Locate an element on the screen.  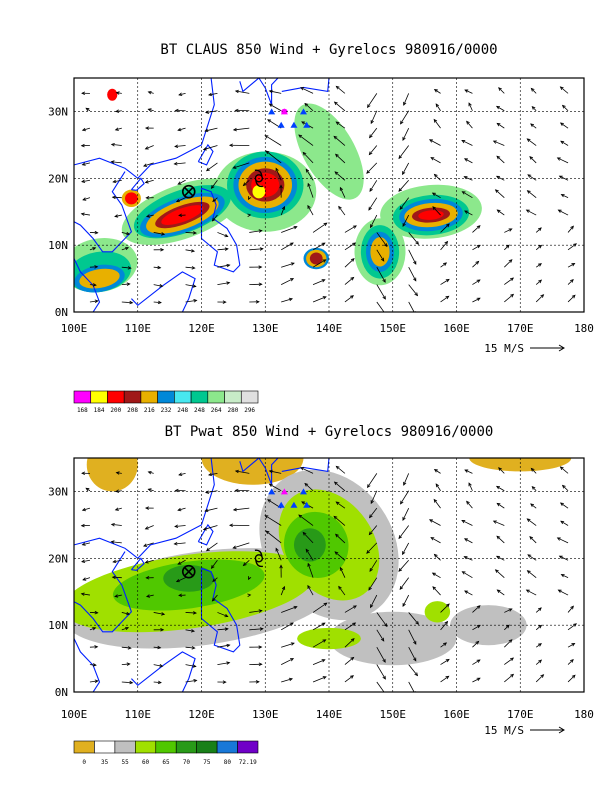
typhoon-symbol is located at coordinates (259, 558).